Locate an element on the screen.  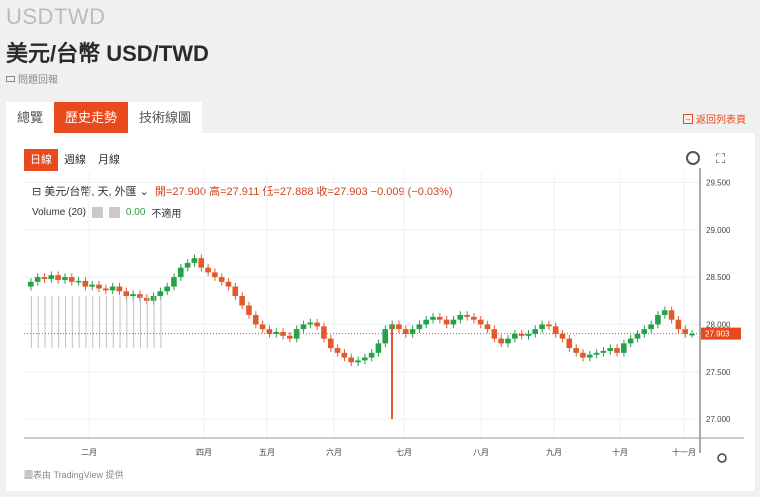
volume-label: Volume (20) is located at coordinates (59, 212).